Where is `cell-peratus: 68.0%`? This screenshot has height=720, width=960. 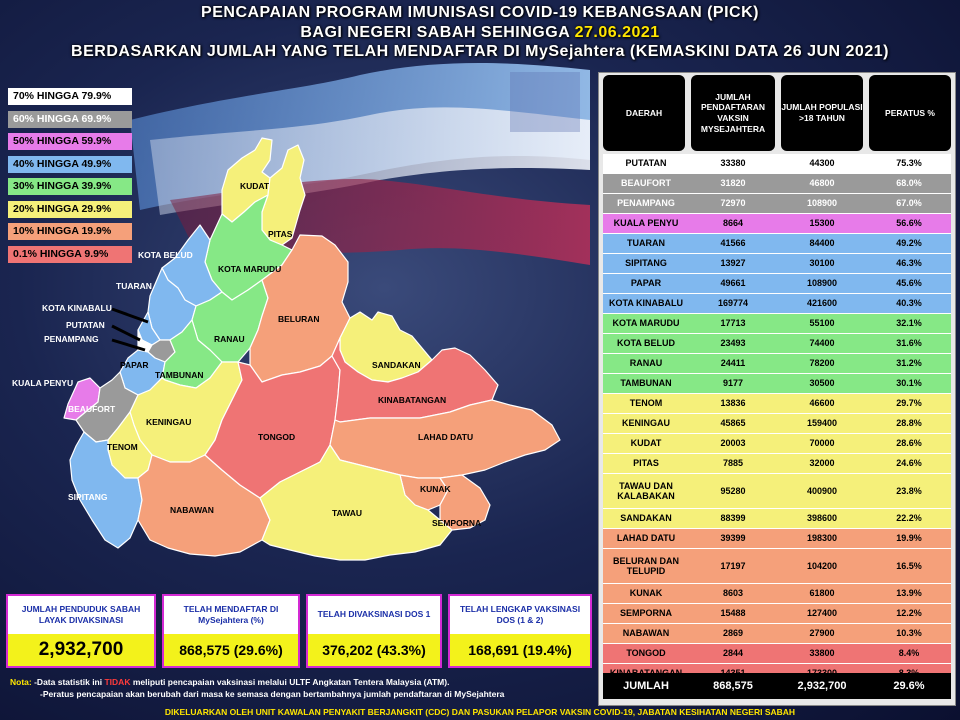 cell-peratus: 68.0% is located at coordinates (909, 183).